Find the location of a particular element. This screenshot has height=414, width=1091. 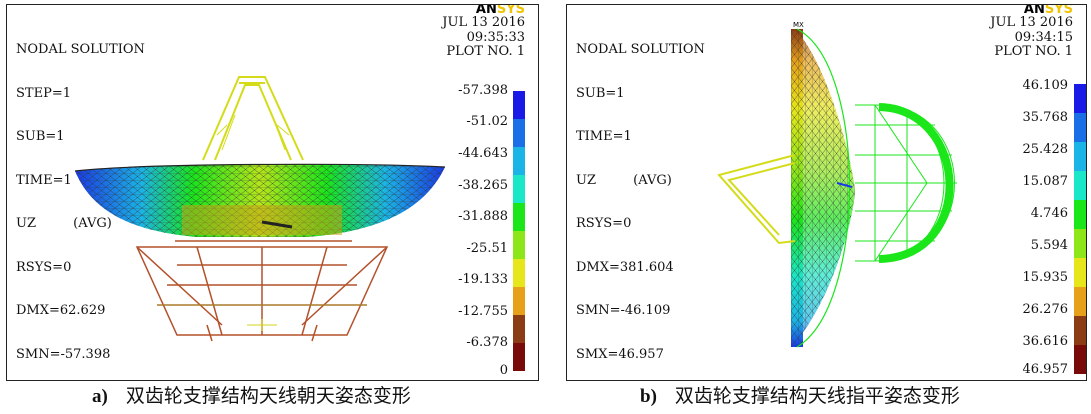

scale-label: 15.935 is located at coordinates (1045, 277).